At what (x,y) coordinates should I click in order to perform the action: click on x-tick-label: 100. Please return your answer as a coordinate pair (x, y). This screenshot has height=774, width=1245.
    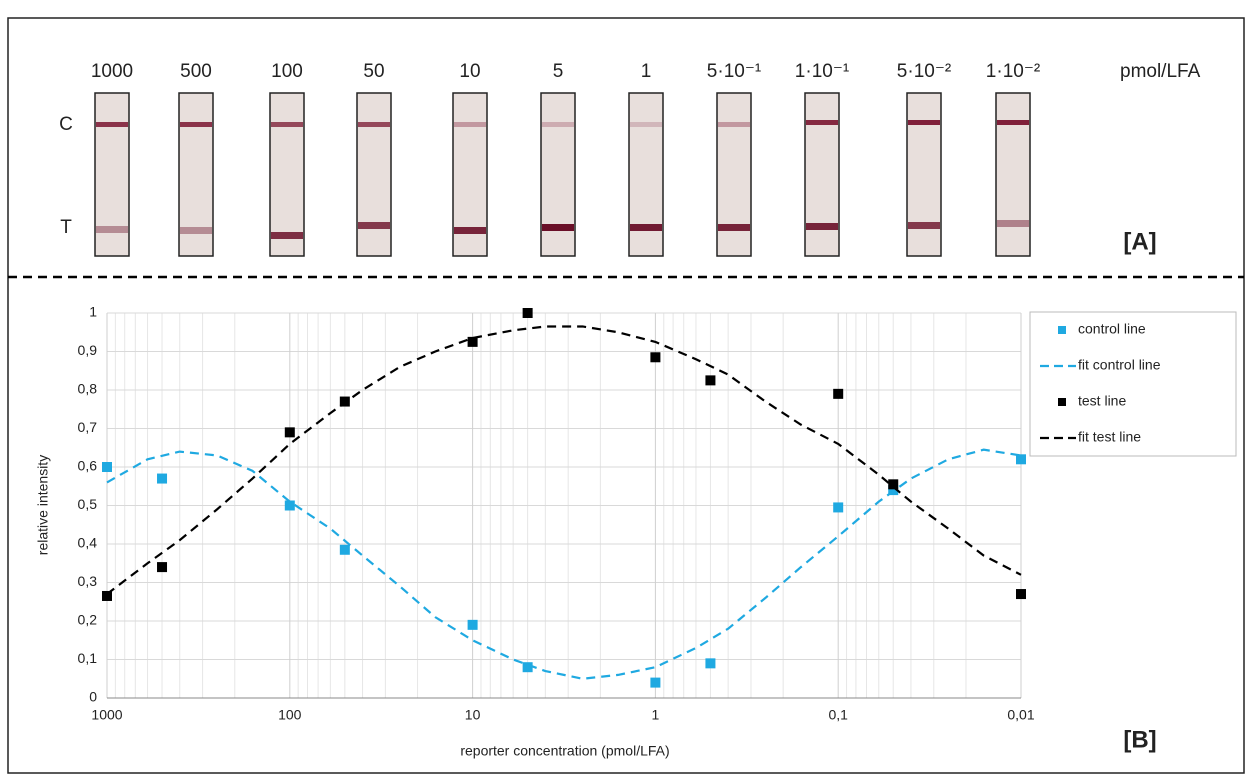
    Looking at the image, I should click on (290, 715).